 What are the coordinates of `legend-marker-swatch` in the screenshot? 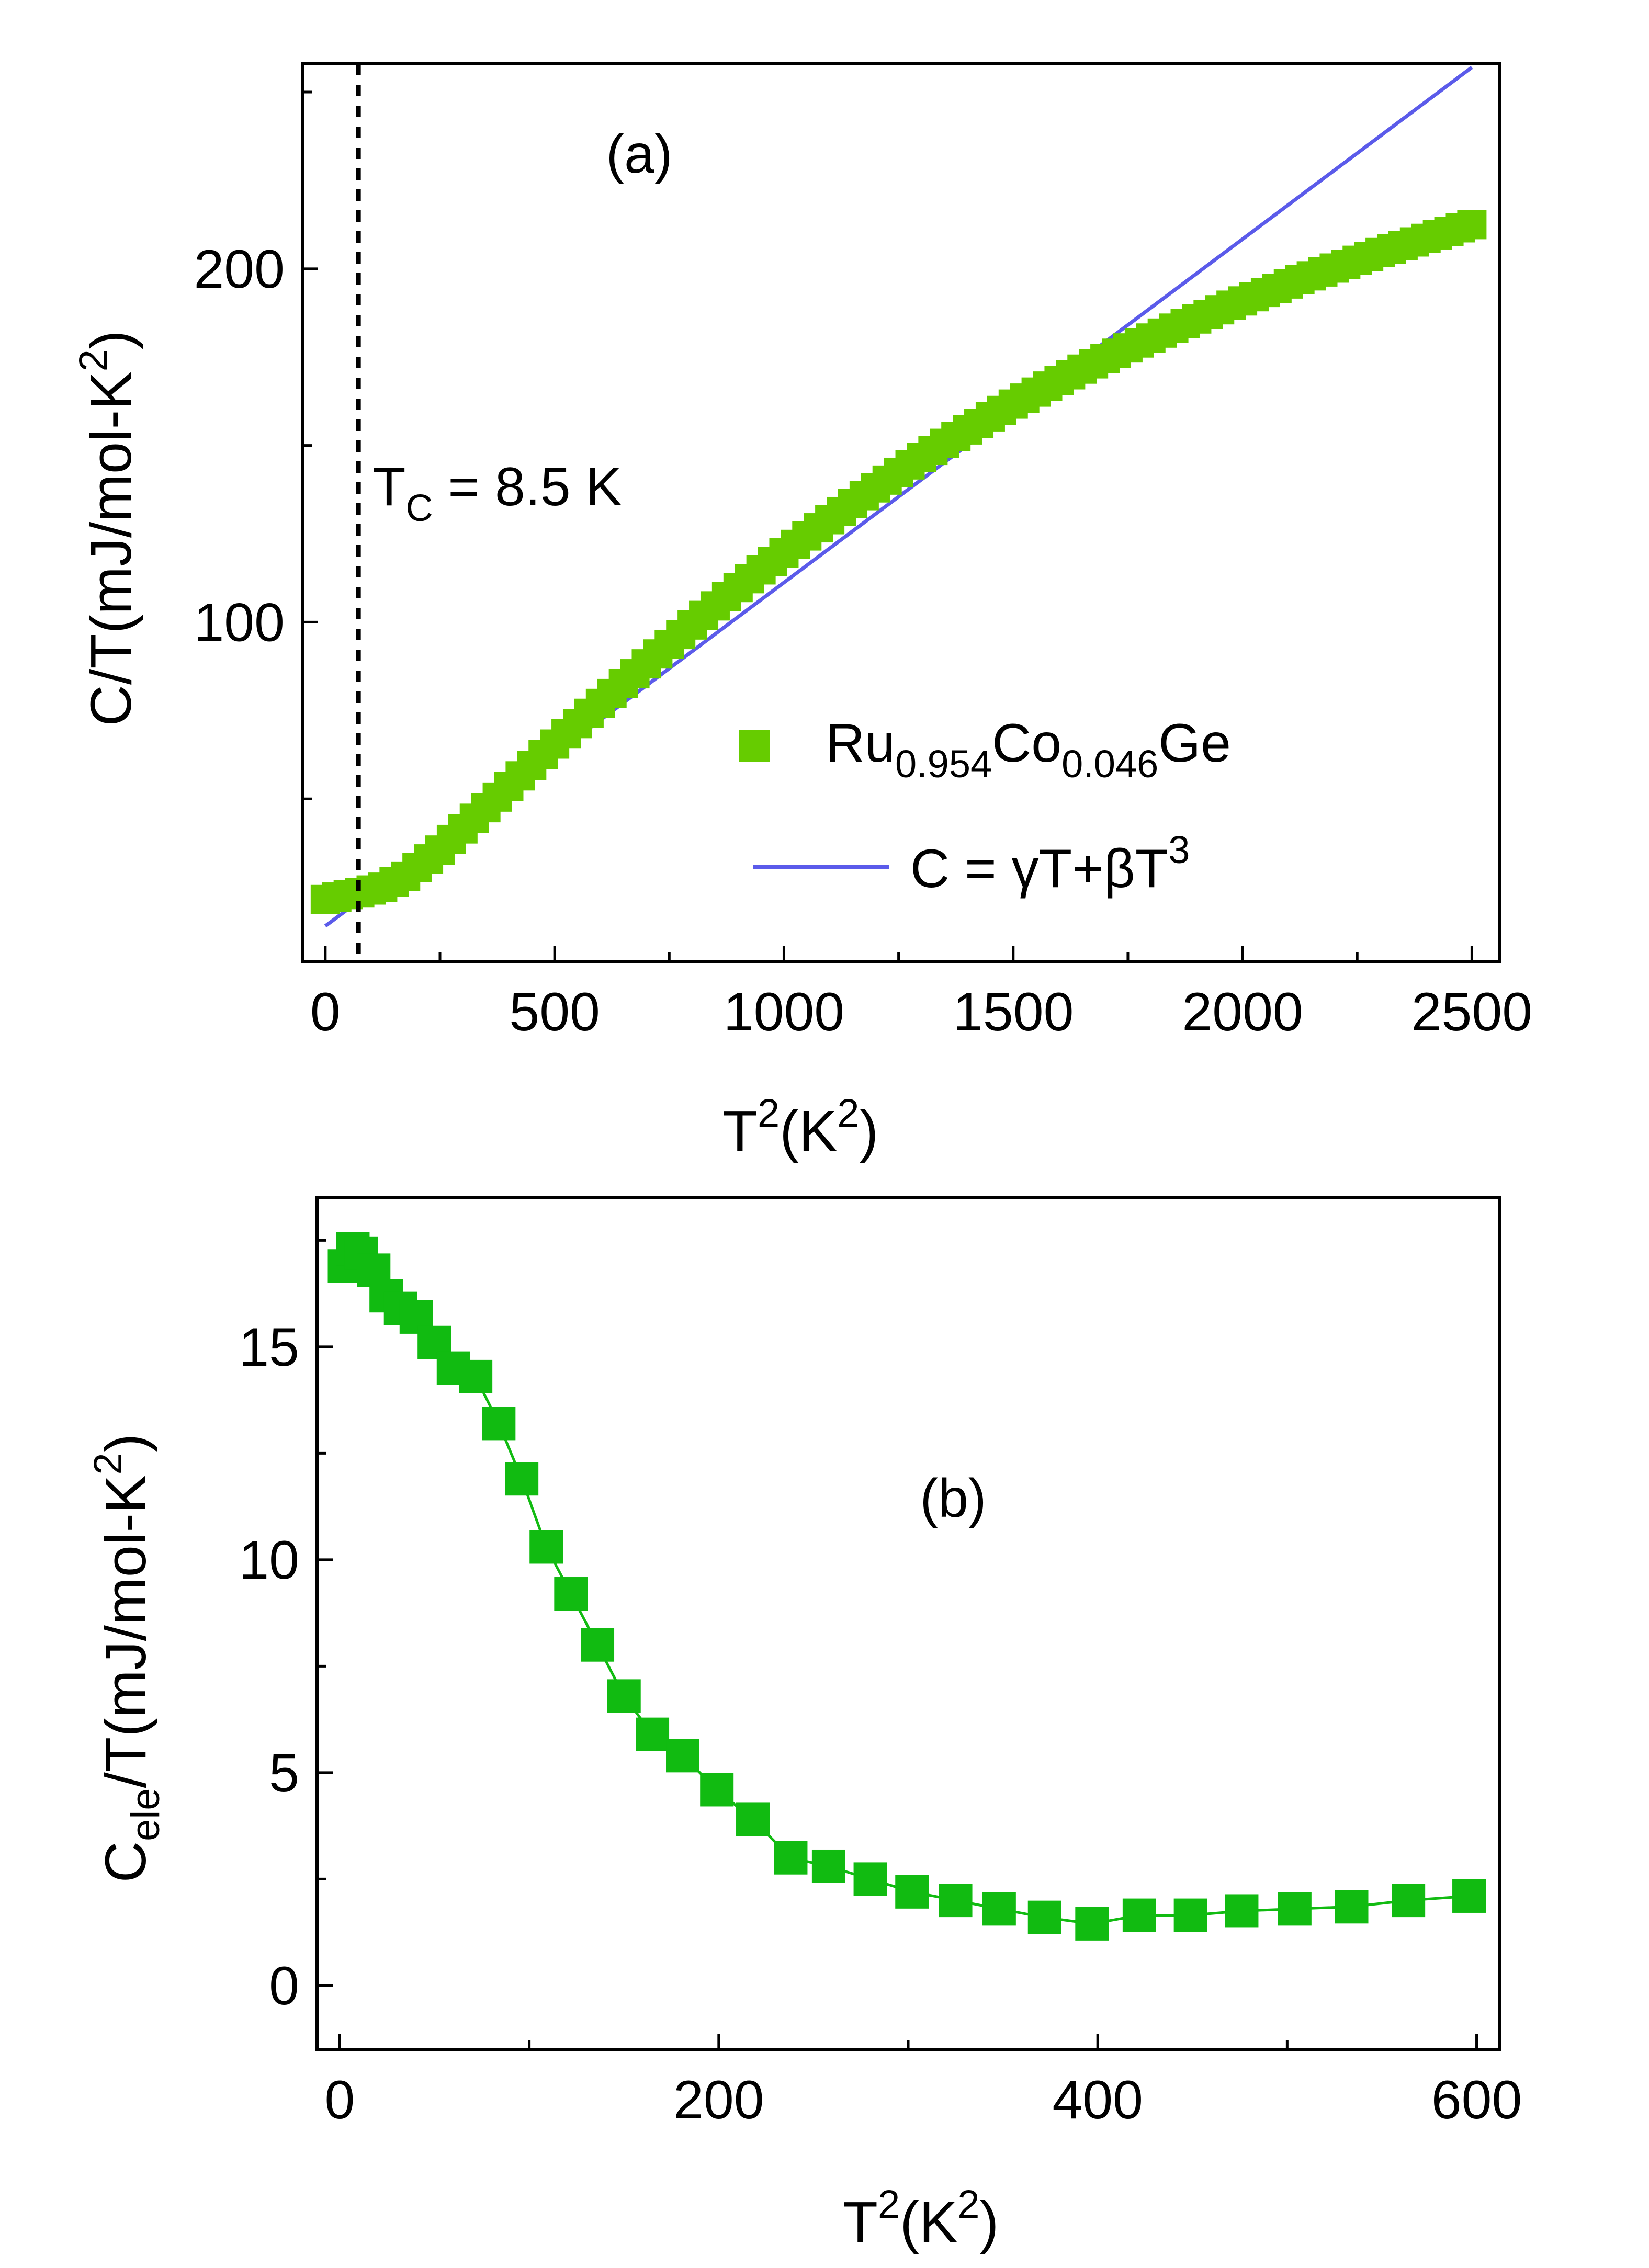 It's located at (755, 746).